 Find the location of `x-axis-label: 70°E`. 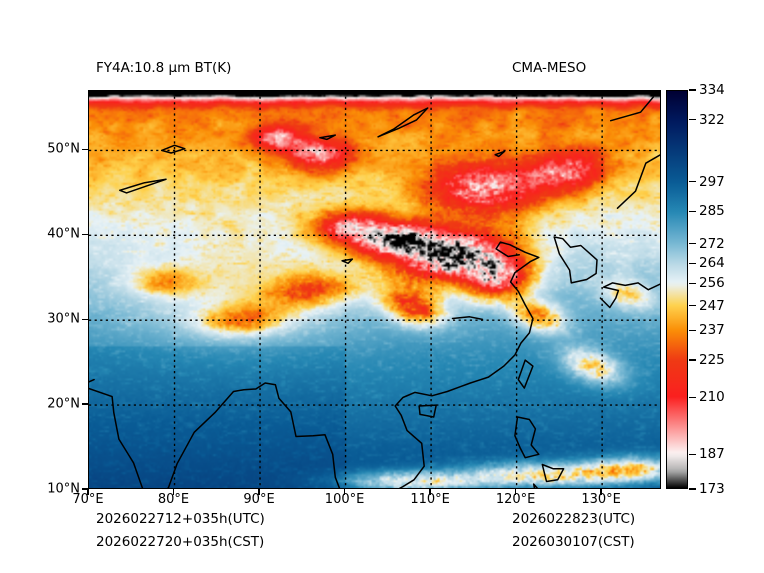

x-axis-label: 70°E is located at coordinates (88, 499).